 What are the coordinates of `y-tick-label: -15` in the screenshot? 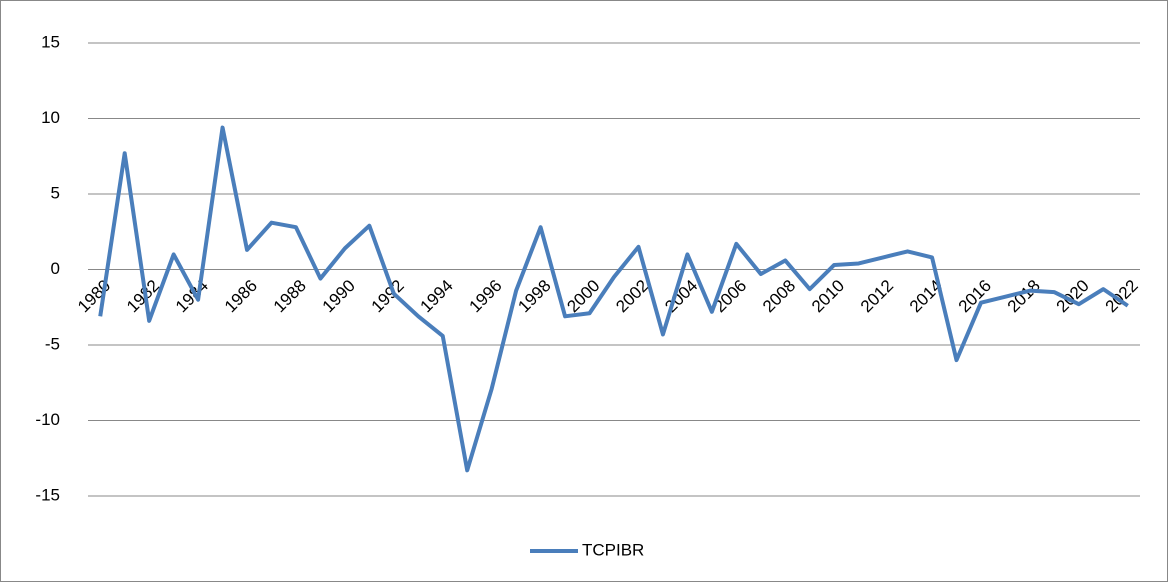 It's located at (47, 494).